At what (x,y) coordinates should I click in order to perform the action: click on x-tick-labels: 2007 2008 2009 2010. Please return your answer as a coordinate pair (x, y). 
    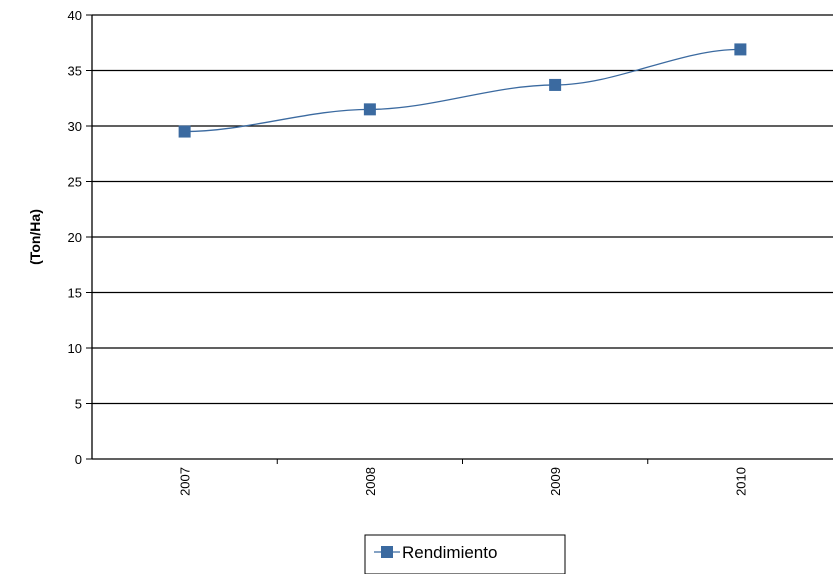
    Looking at the image, I should click on (463, 477).